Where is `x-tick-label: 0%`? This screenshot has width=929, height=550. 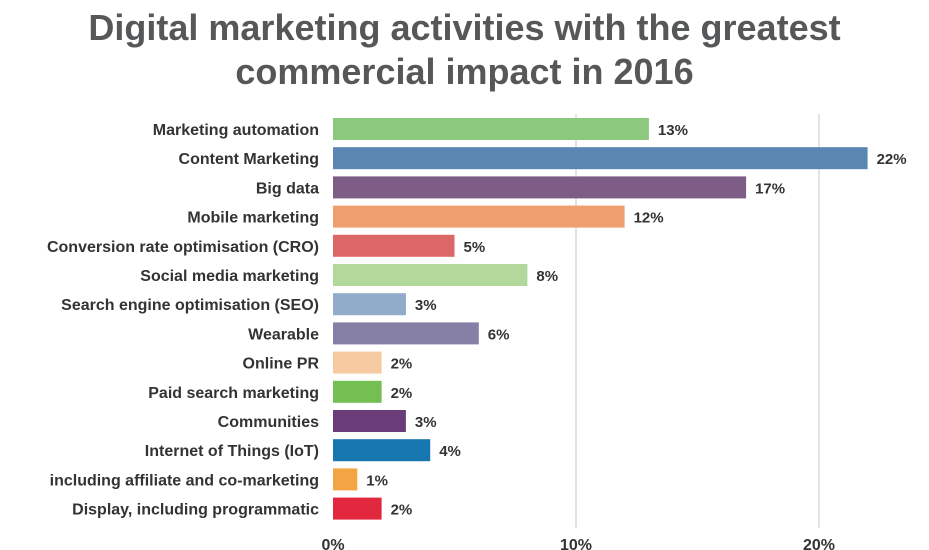 x-tick-label: 0% is located at coordinates (332, 543).